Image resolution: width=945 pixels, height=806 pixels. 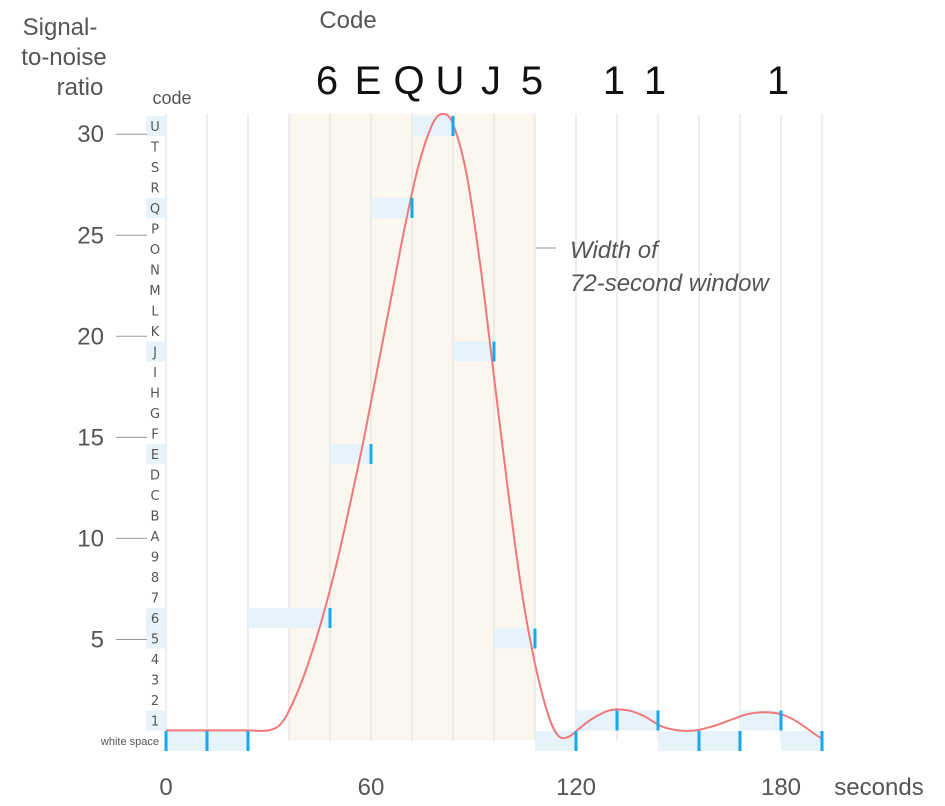 What do you see at coordinates (781, 787) in the screenshot?
I see `x-tick-label: 180` at bounding box center [781, 787].